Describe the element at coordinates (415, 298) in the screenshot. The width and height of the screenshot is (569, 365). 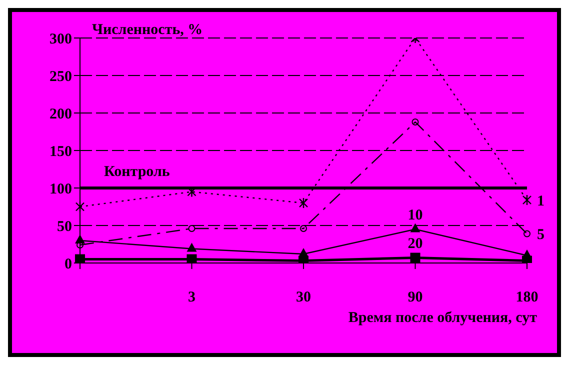
I see `x-tick-label: 90` at that location.